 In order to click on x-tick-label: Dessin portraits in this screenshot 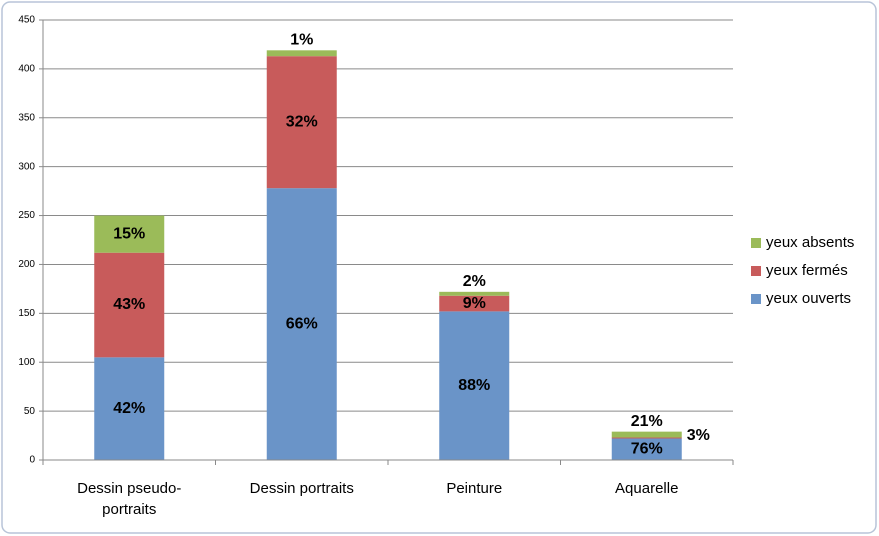, I will do `click(301, 488)`.